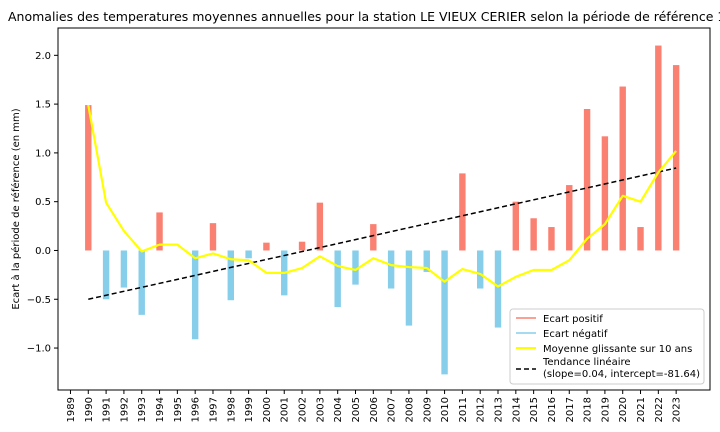 The image size is (720, 432). I want to click on legend-box, so click(607, 346).